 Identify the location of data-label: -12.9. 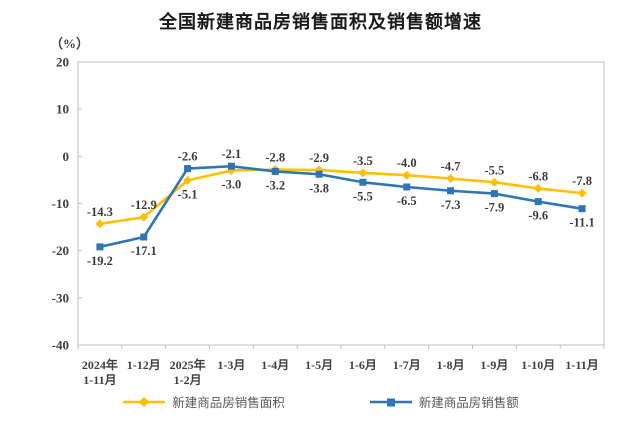
(144, 205).